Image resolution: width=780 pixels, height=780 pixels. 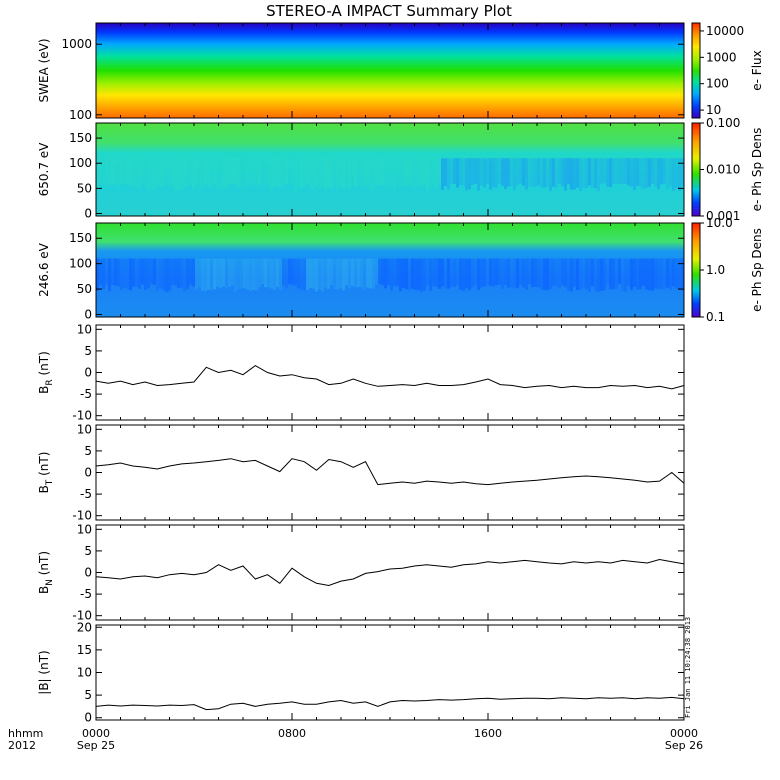 I want to click on y-tick-label: 50, so click(x=84, y=188).